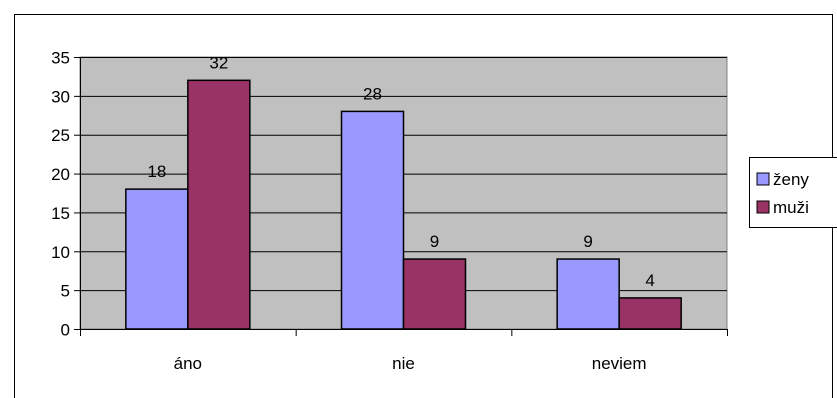 The height and width of the screenshot is (398, 837). Describe the element at coordinates (60, 58) in the screenshot. I see `y-tick-label: 35` at that location.